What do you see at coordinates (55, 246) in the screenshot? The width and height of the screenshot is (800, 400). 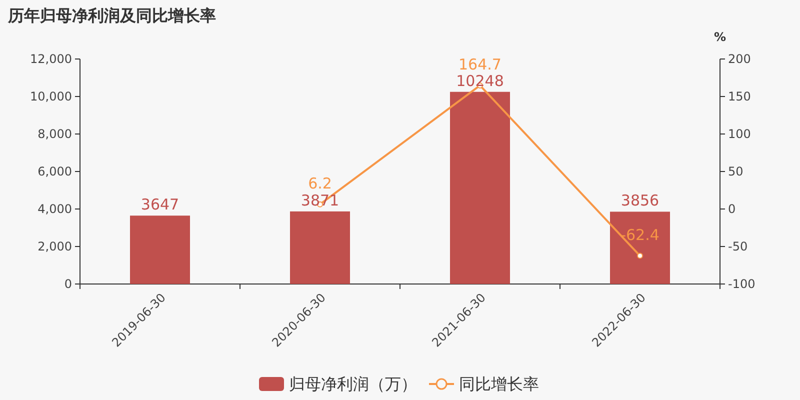 I see `y-tick-label: 2,000` at bounding box center [55, 246].